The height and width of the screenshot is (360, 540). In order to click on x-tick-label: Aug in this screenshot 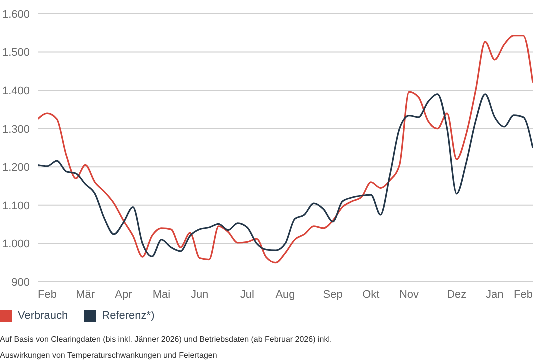, I will do `click(286, 294)`.